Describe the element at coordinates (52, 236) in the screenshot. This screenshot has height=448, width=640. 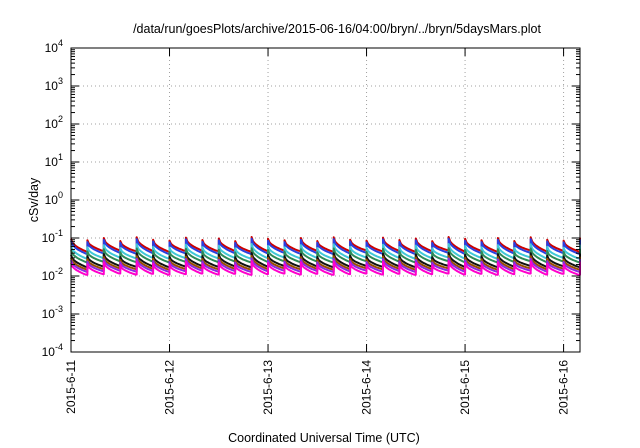
I see `y-tick-label: 10⁻¹` at that location.